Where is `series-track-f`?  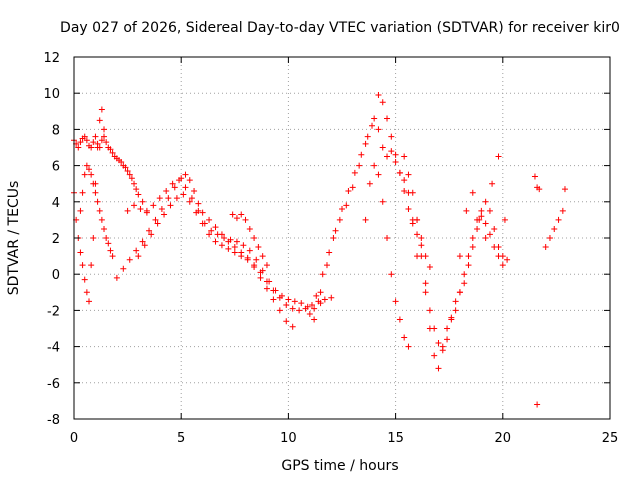 series-track-f is located at coordinates (215, 260).